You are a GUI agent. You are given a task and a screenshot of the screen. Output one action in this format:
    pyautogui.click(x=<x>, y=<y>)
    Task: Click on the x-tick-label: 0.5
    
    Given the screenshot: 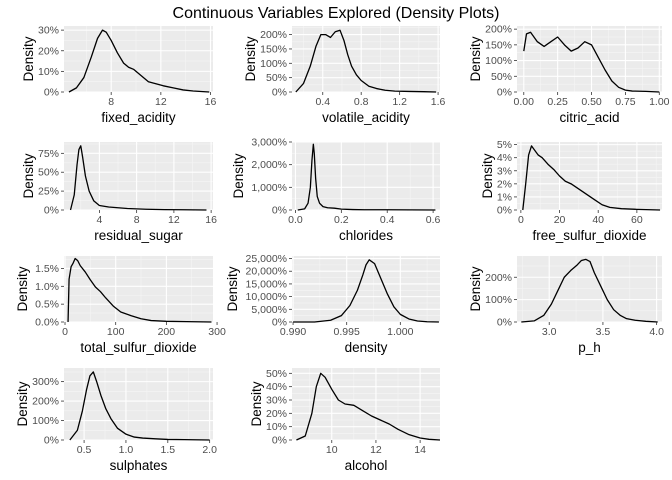 What is the action you would take?
    pyautogui.click(x=84, y=450)
    